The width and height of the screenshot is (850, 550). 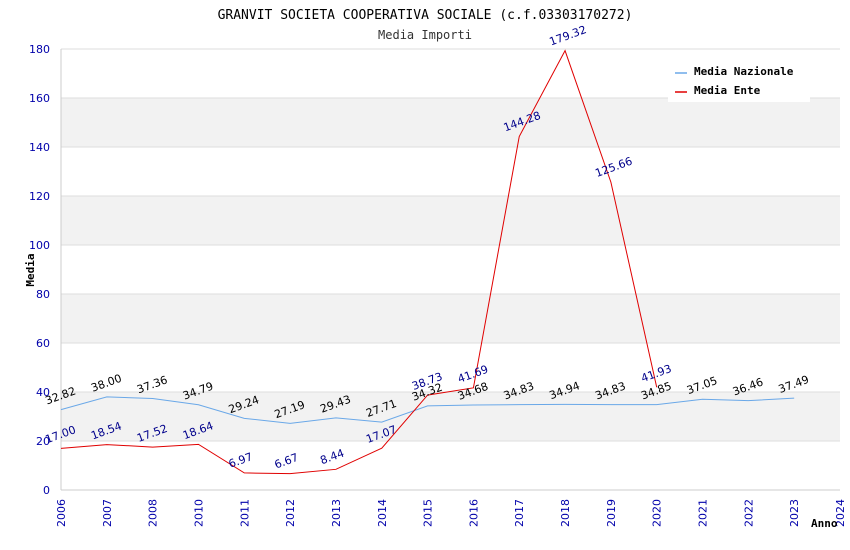 What do you see at coordinates (744, 71) in the screenshot?
I see `legend-label-media-nazionale: Media Nazionale` at bounding box center [744, 71].